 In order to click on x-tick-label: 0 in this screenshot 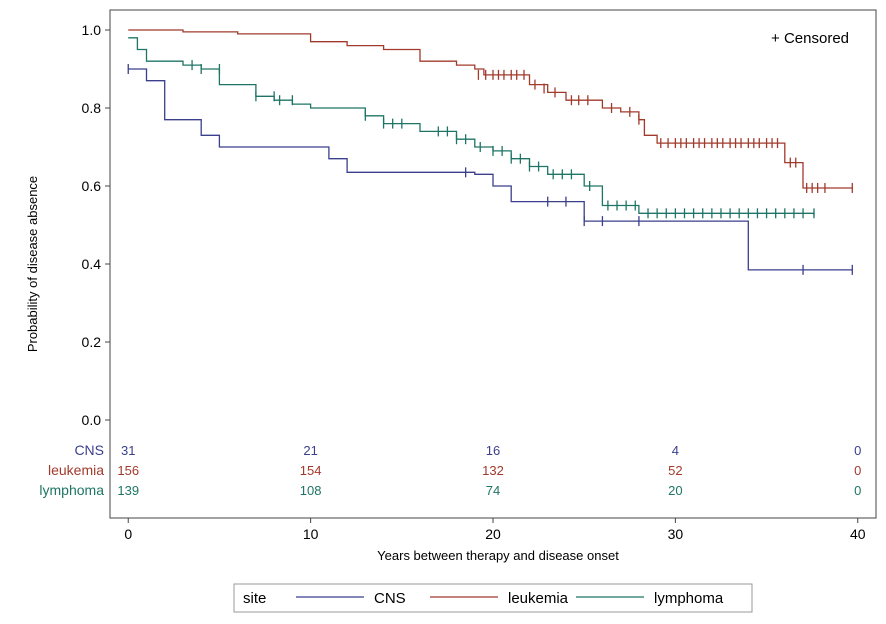, I will do `click(128, 534)`.